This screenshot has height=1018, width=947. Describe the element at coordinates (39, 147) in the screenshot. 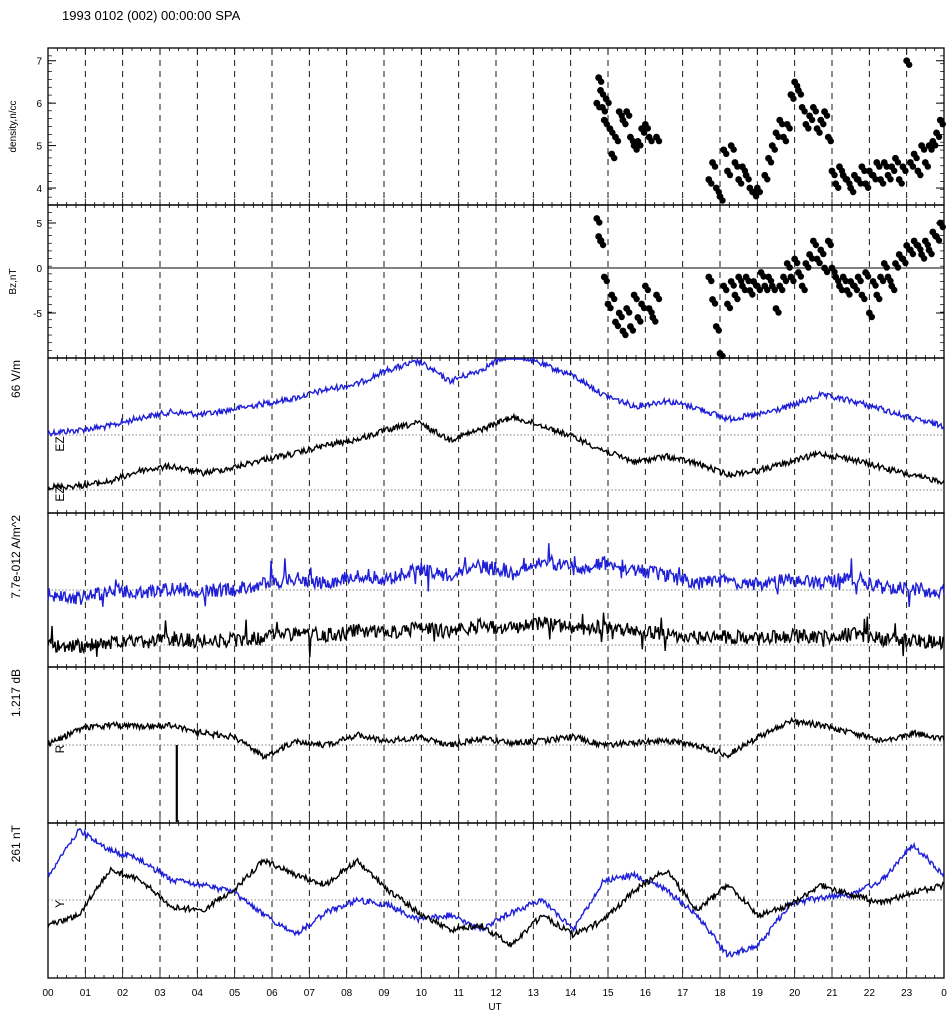

I see `y-tick-label: 5` at that location.